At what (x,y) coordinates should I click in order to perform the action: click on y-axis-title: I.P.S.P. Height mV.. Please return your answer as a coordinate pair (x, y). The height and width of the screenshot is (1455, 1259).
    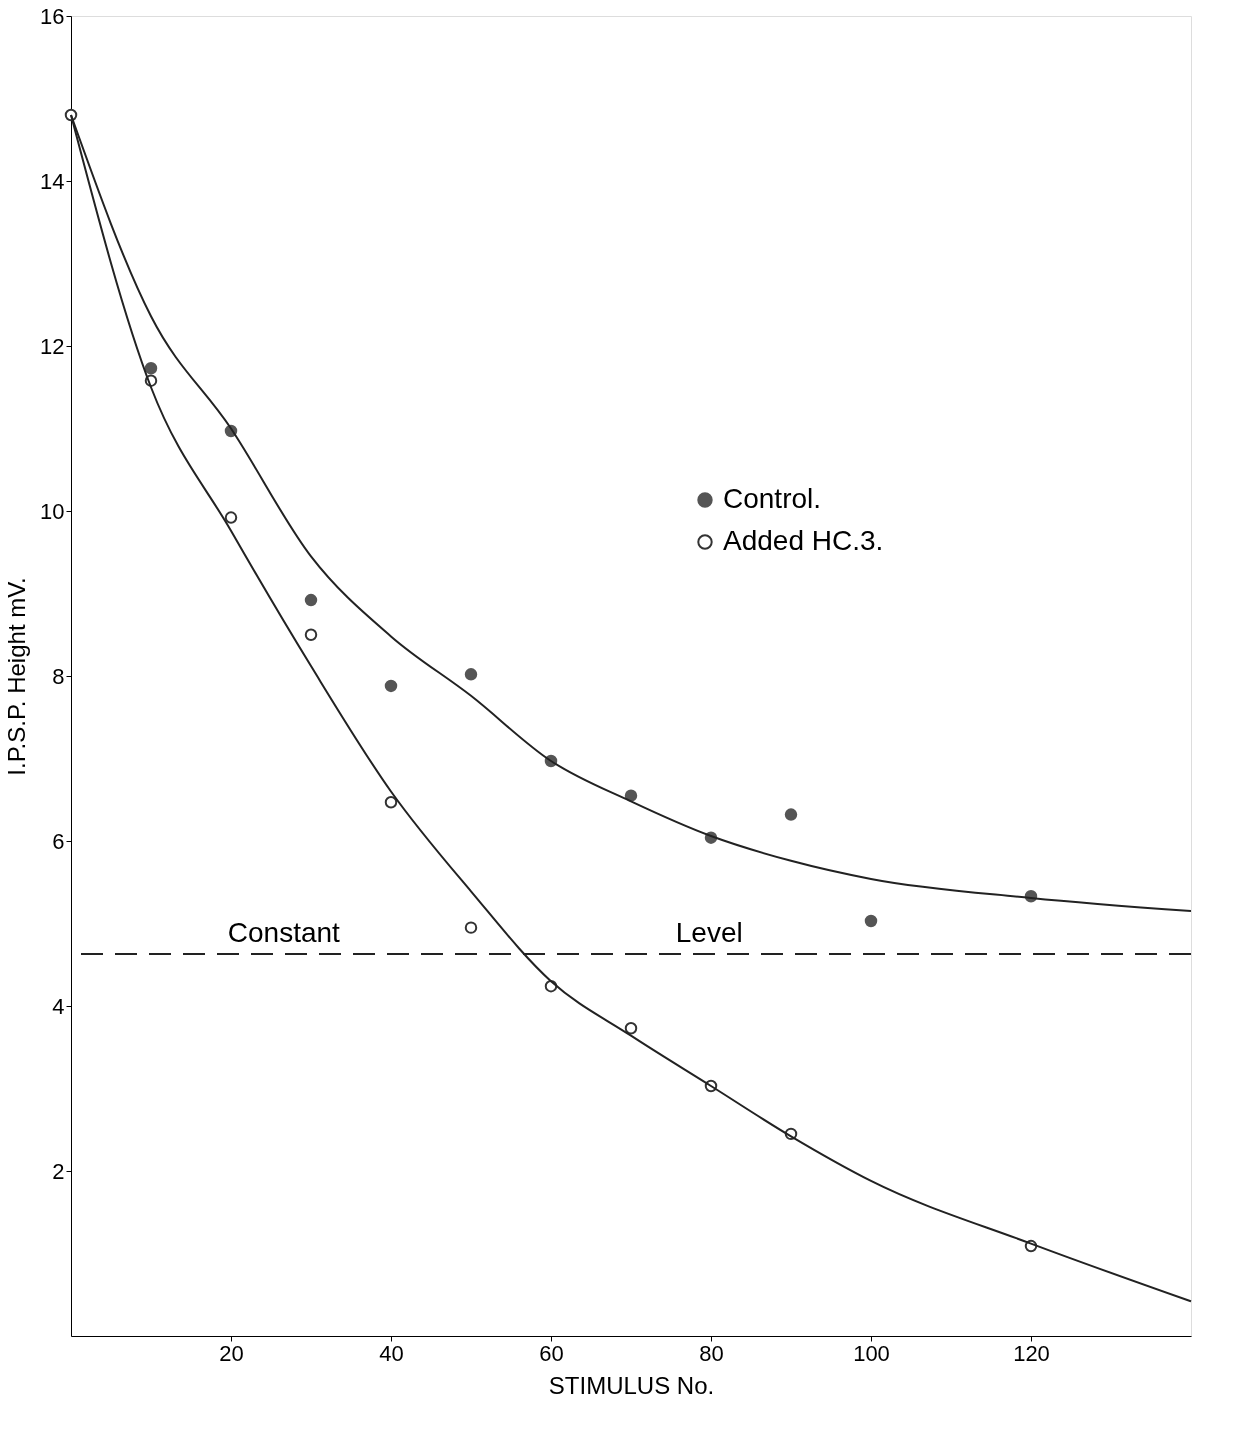
    Looking at the image, I should click on (17, 676).